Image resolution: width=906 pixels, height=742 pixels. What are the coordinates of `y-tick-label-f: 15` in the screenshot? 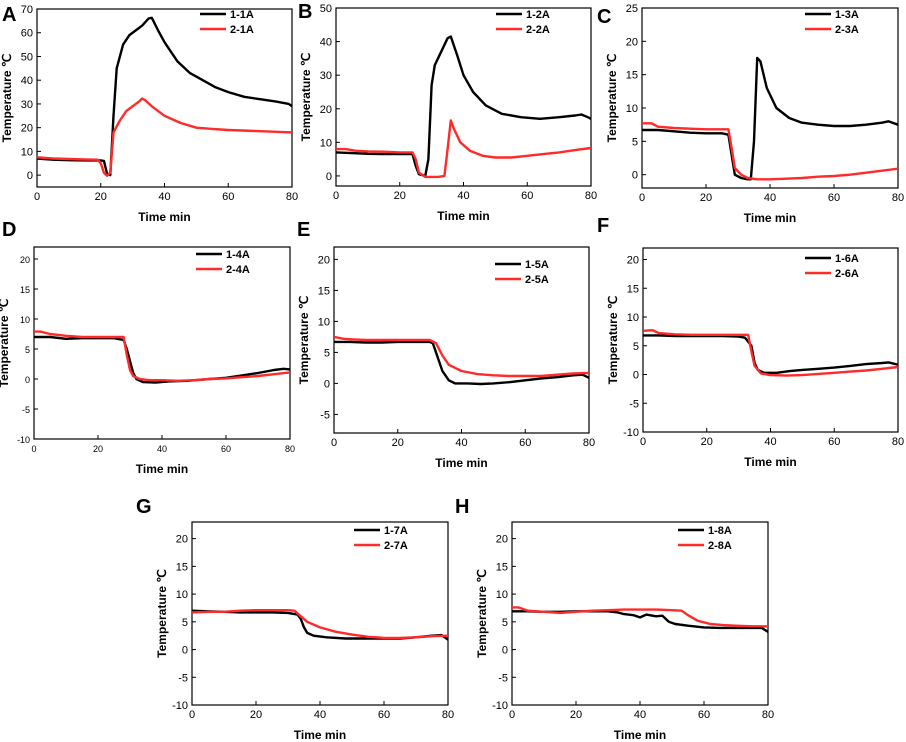 It's located at (633, 289).